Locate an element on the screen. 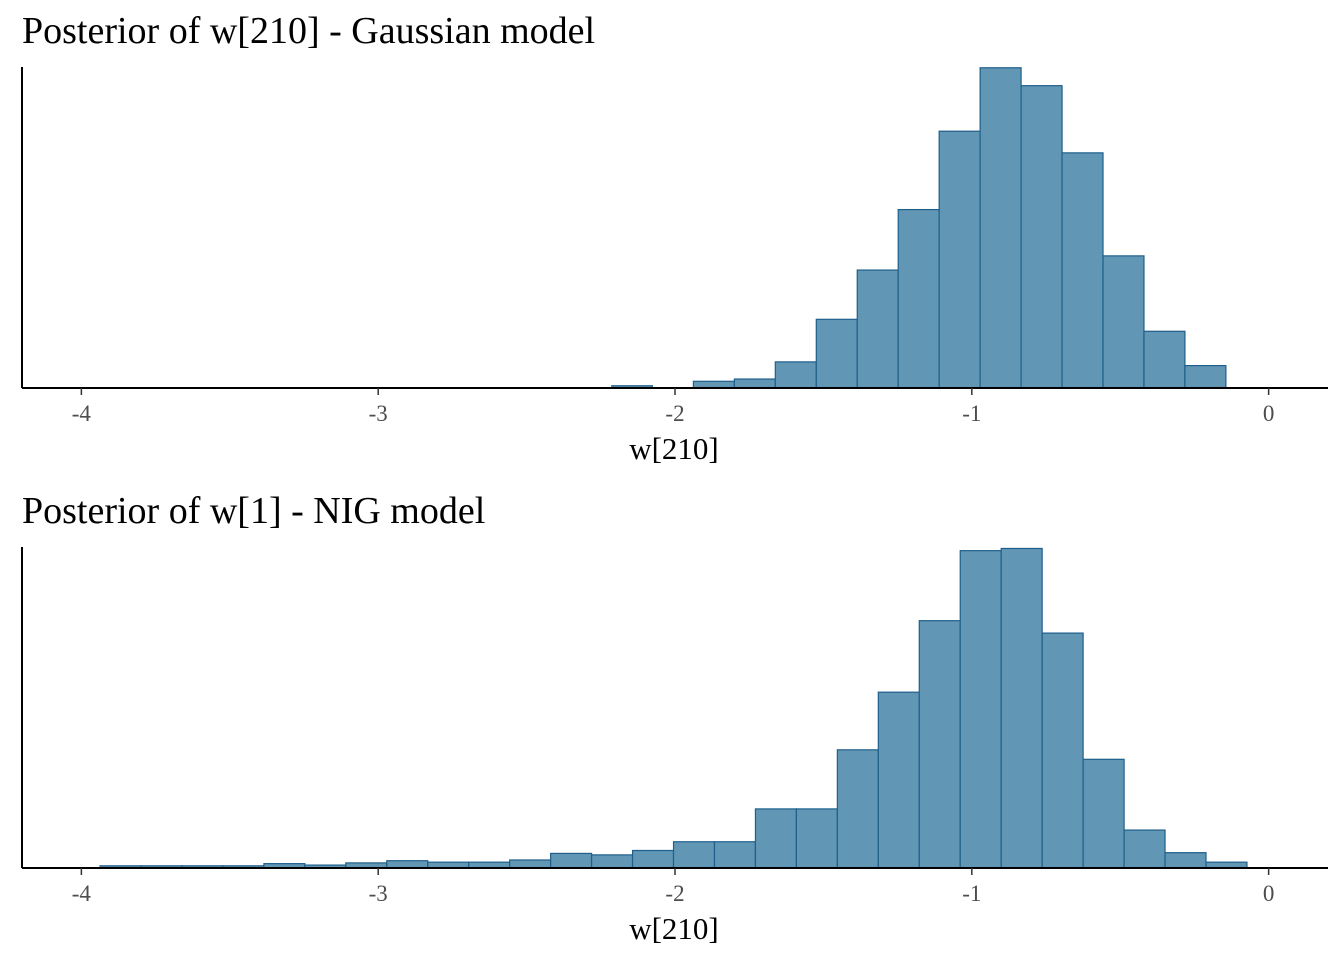 This screenshot has height=960, width=1344. chart-title: Posterior of w[210] - Gaussian model is located at coordinates (308, 31).